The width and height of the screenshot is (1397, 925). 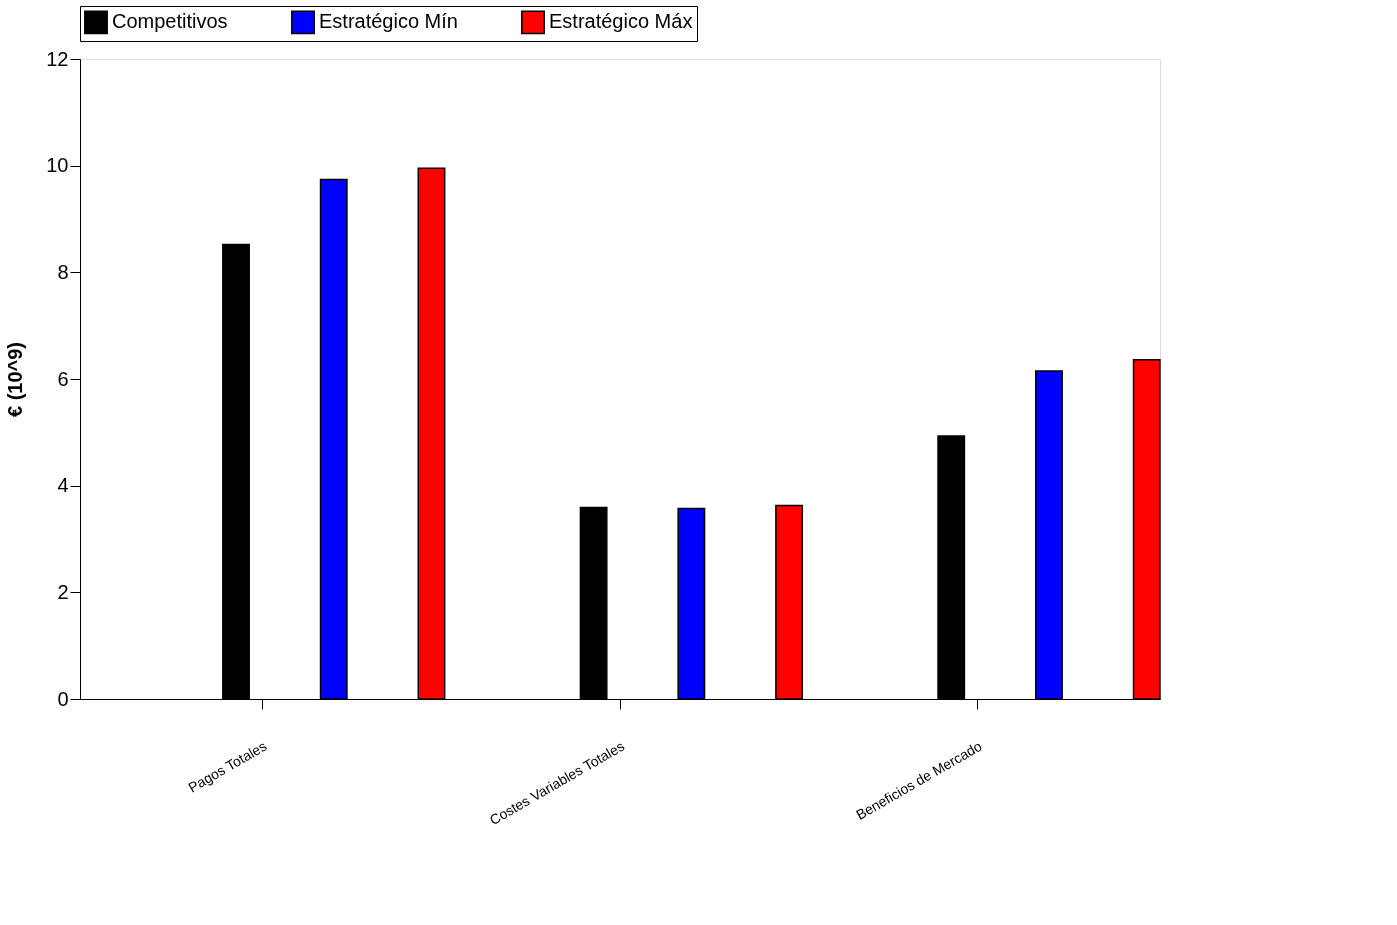 I want to click on y-tick-label: 0, so click(x=63, y=698).